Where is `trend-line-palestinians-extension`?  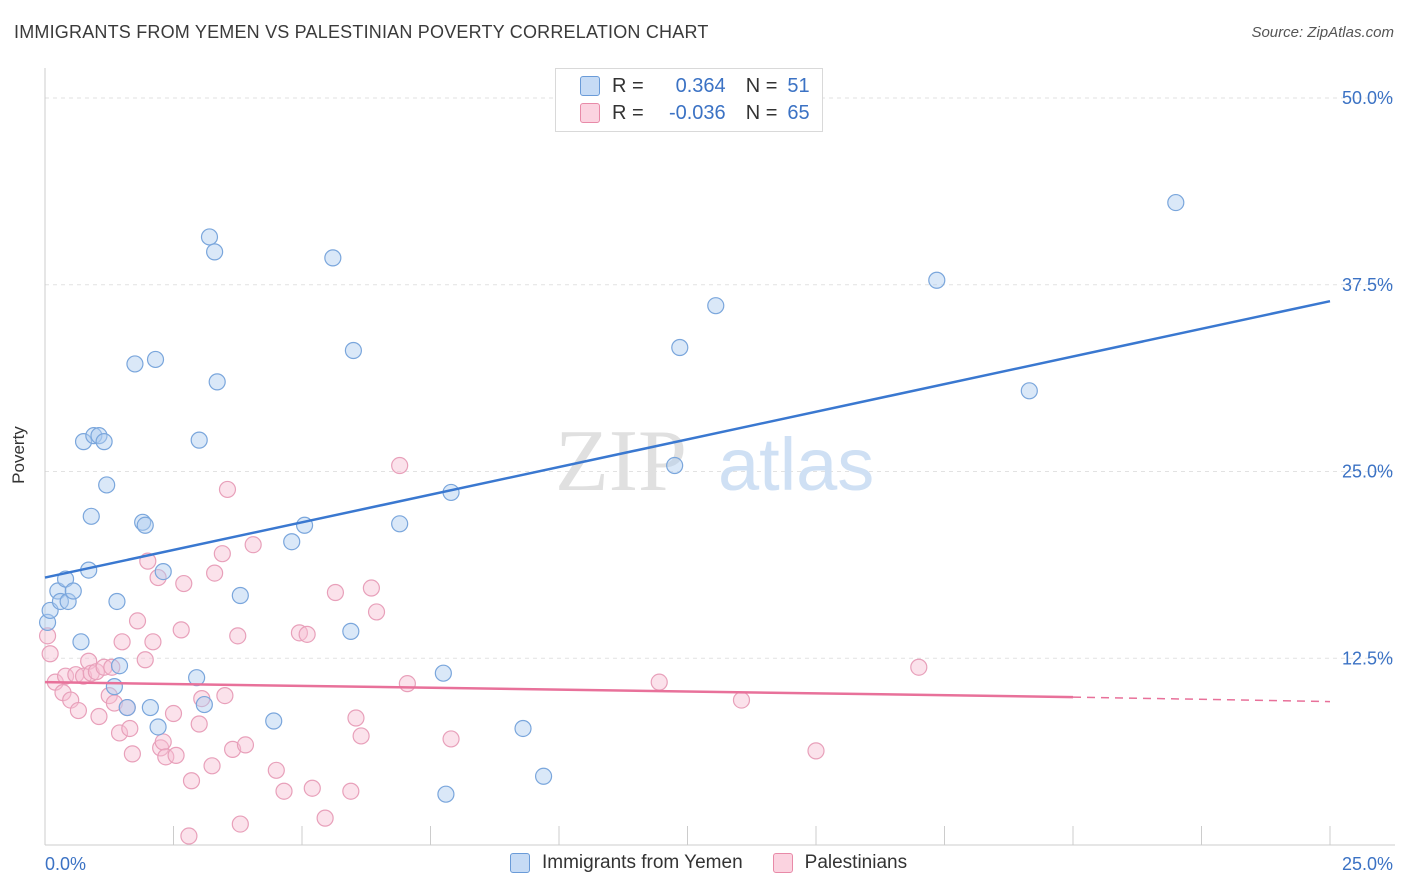 trend-line-palestinians-extension is located at coordinates (1201, 699).